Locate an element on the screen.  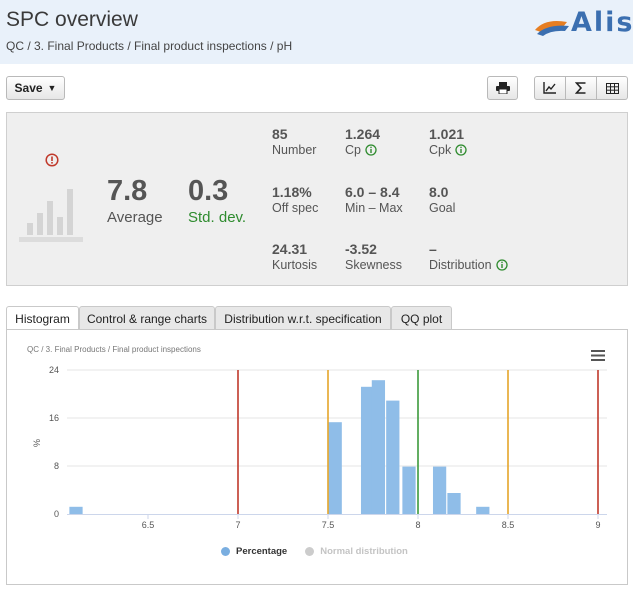
tab-qq-plot: QQ plot is located at coordinates (421, 318).